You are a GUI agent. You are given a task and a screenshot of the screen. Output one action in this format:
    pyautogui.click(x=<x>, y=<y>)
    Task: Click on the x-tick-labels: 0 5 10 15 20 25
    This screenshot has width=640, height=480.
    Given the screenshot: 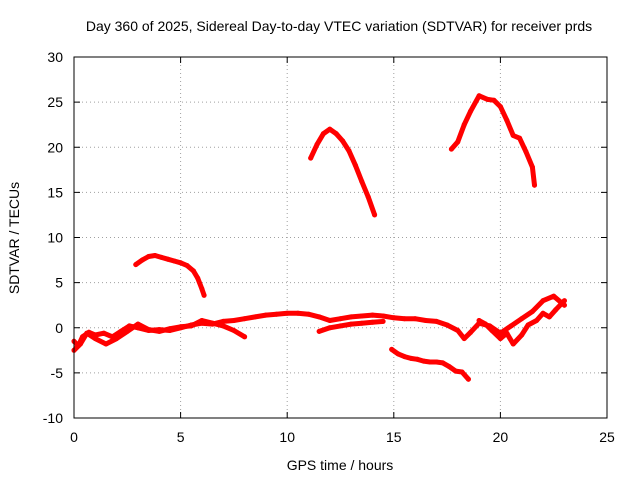 What is the action you would take?
    pyautogui.click(x=342, y=437)
    